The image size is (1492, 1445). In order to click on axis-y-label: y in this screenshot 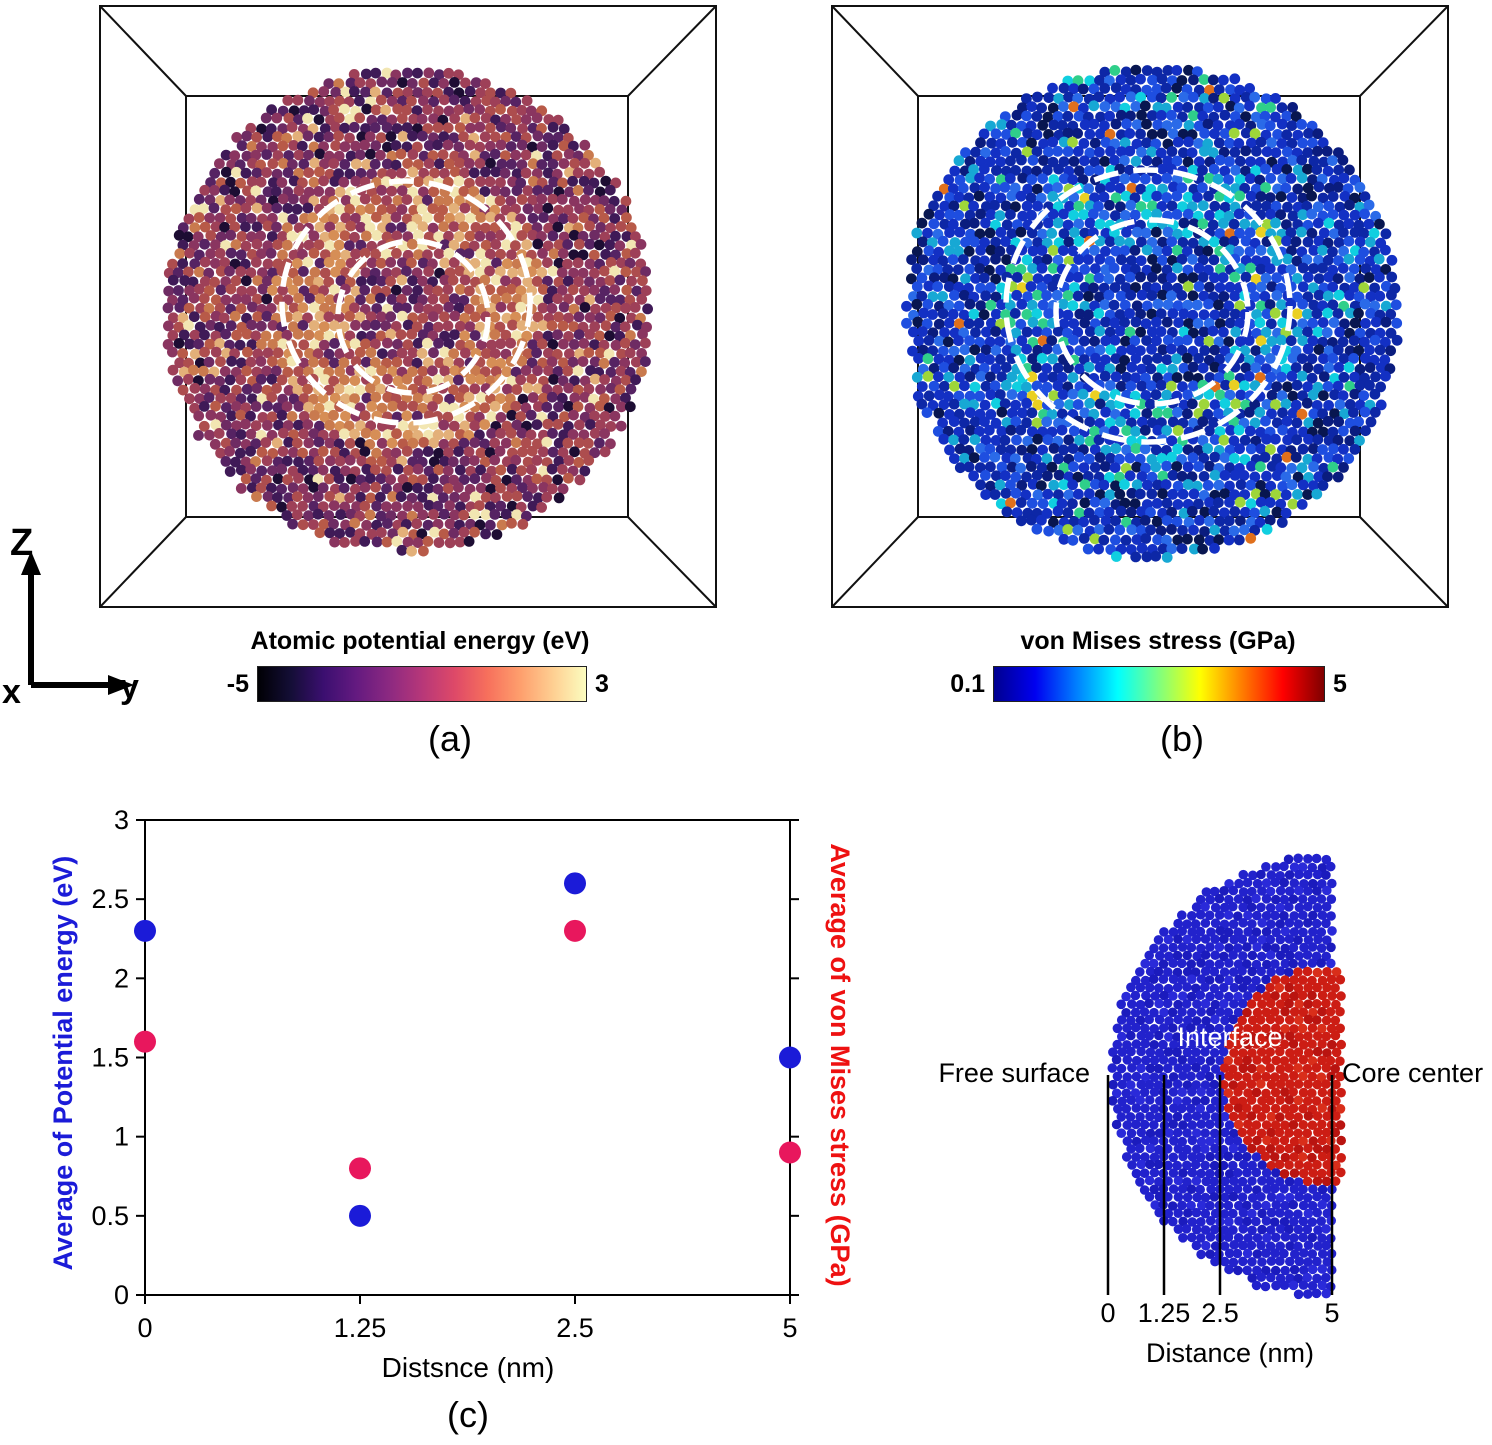, I will do `click(129, 687)`.